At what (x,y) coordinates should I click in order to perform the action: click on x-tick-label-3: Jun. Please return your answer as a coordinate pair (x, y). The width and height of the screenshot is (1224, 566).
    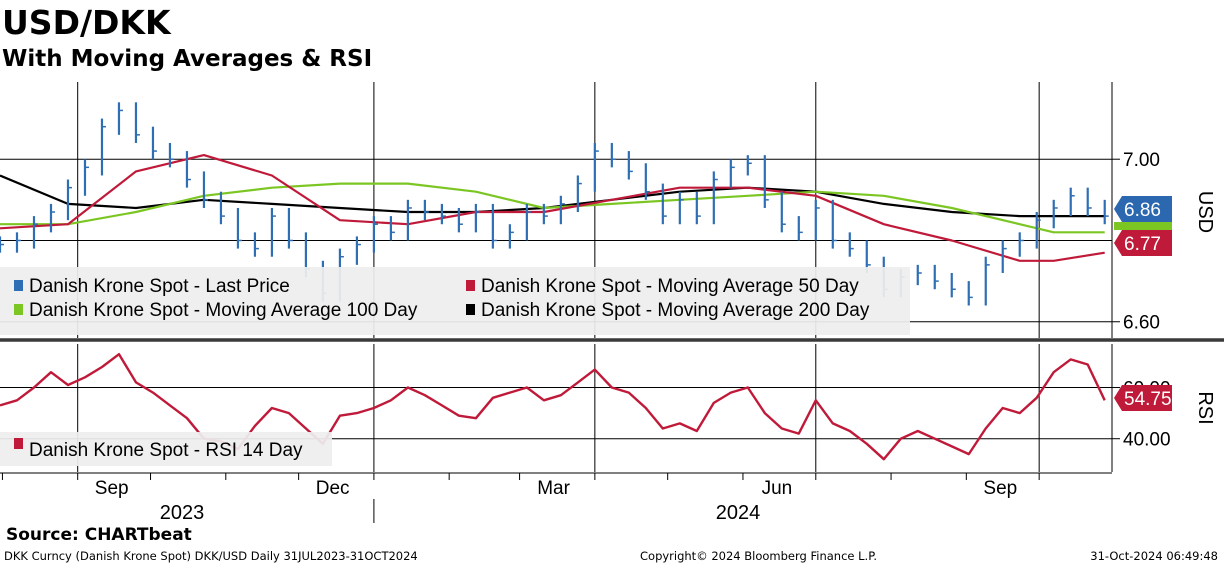
    Looking at the image, I should click on (777, 488).